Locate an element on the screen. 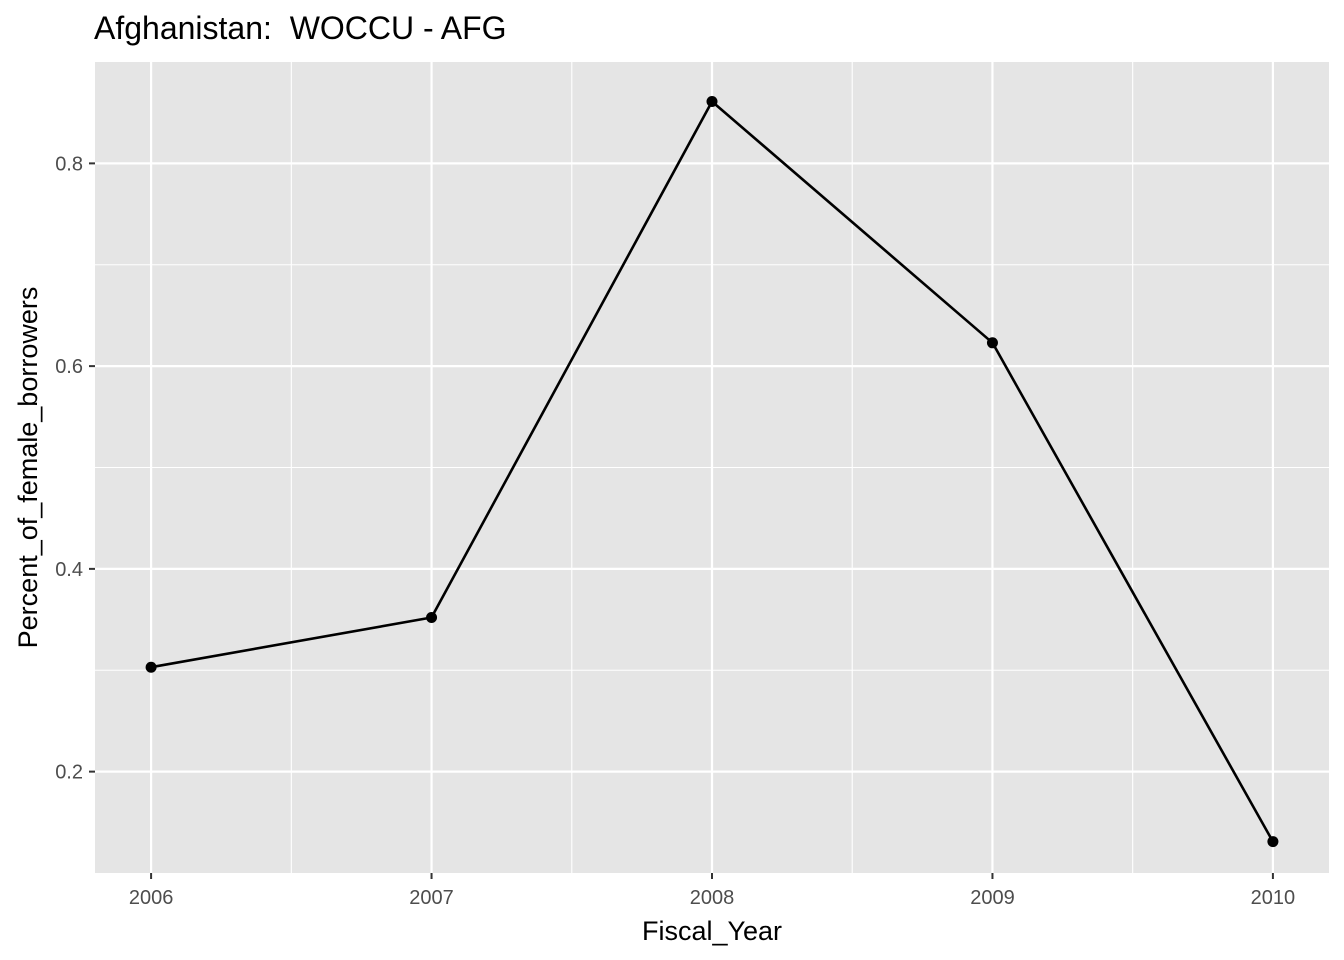 Image resolution: width=1344 pixels, height=960 pixels. x-tick-label: 2008 is located at coordinates (712, 898).